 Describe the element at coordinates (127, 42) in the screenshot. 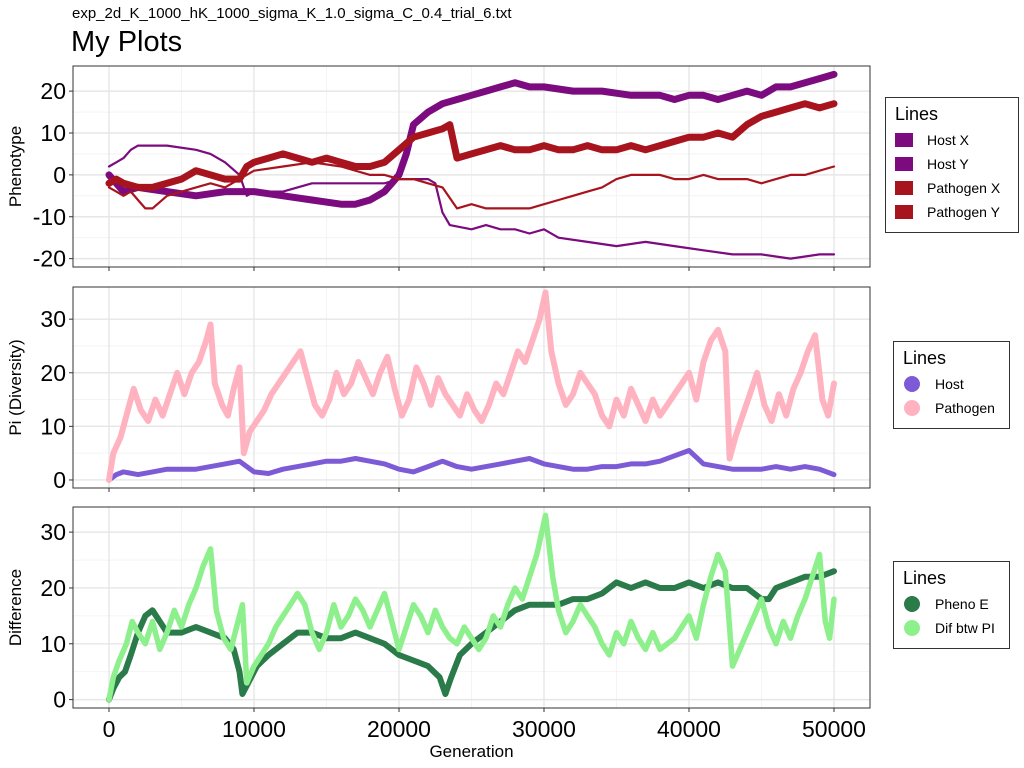

I see `figure-title: My Plots` at that location.